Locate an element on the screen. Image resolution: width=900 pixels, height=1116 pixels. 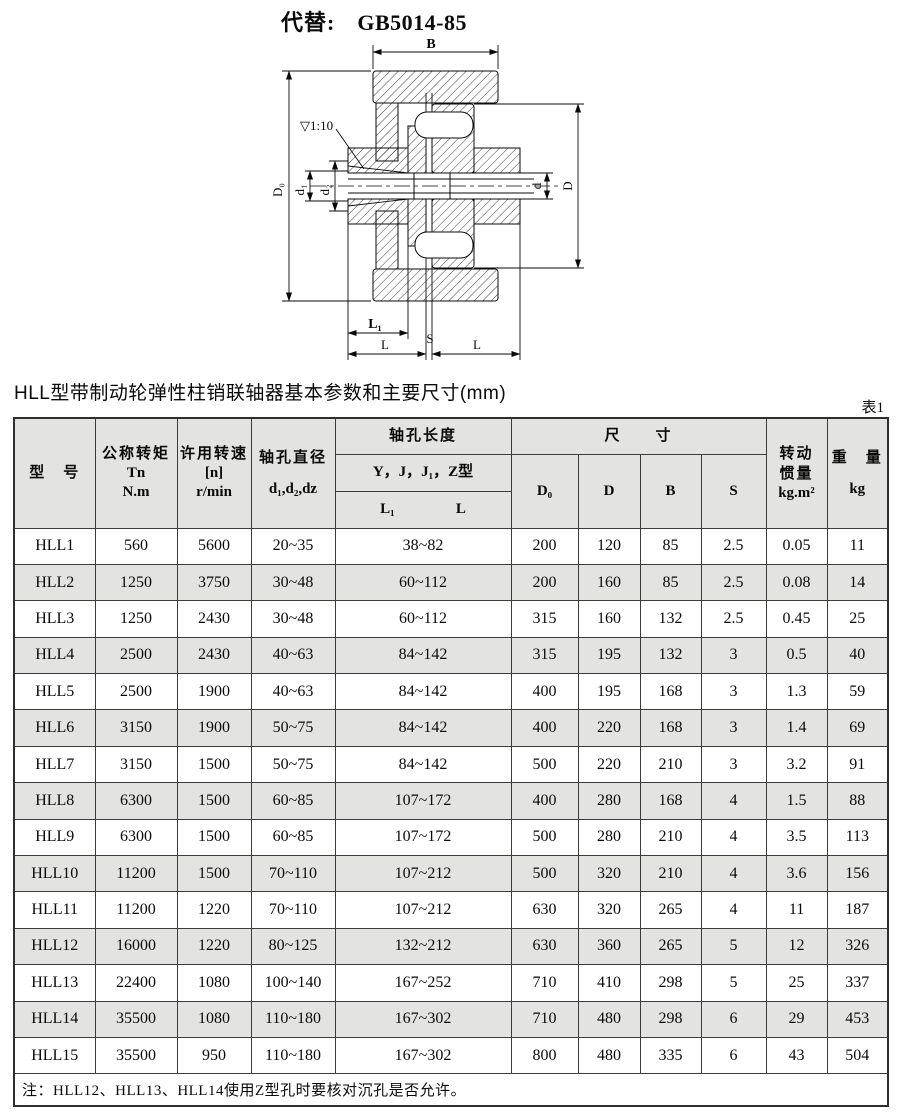
table-cell: 60~85 is located at coordinates (293, 837).